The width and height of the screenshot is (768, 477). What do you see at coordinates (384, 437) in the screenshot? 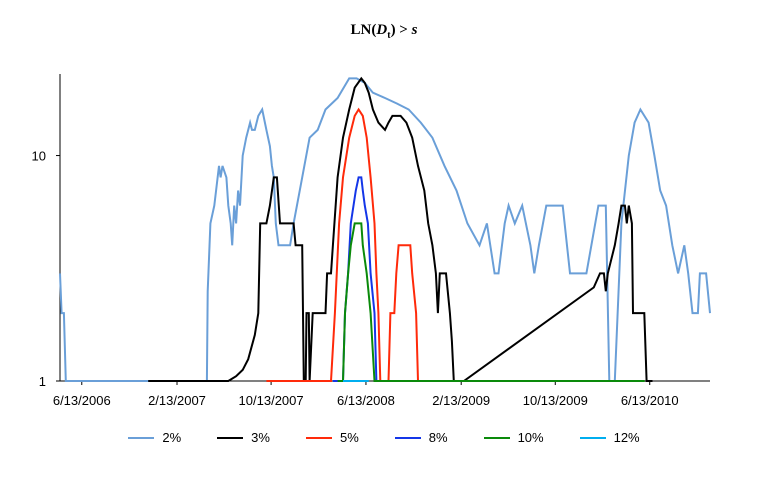
I see `chart-legend: 2% 3% 5% 8% 10% 12%` at bounding box center [384, 437].